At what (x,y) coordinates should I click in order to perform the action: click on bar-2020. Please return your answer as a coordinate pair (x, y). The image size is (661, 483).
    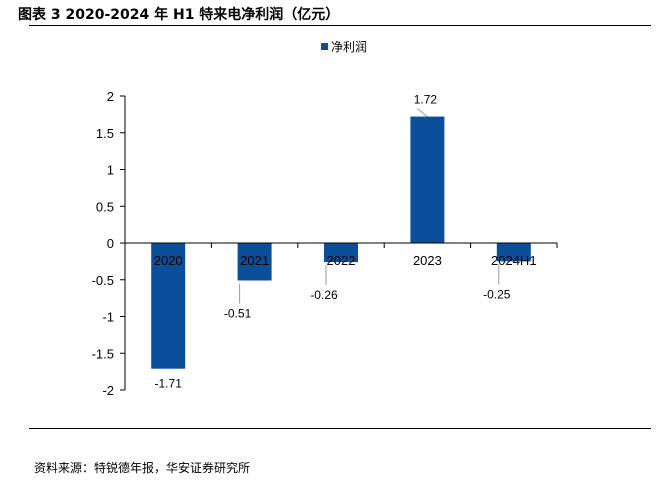
    Looking at the image, I should click on (168, 306).